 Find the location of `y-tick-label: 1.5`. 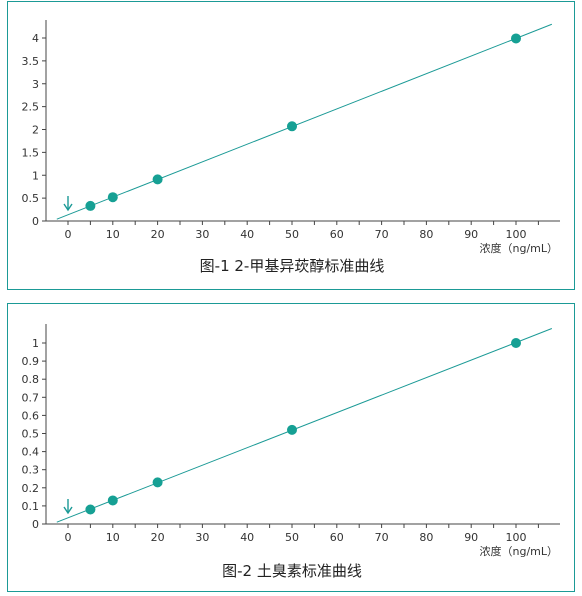

y-tick-label: 1.5 is located at coordinates (31, 152).